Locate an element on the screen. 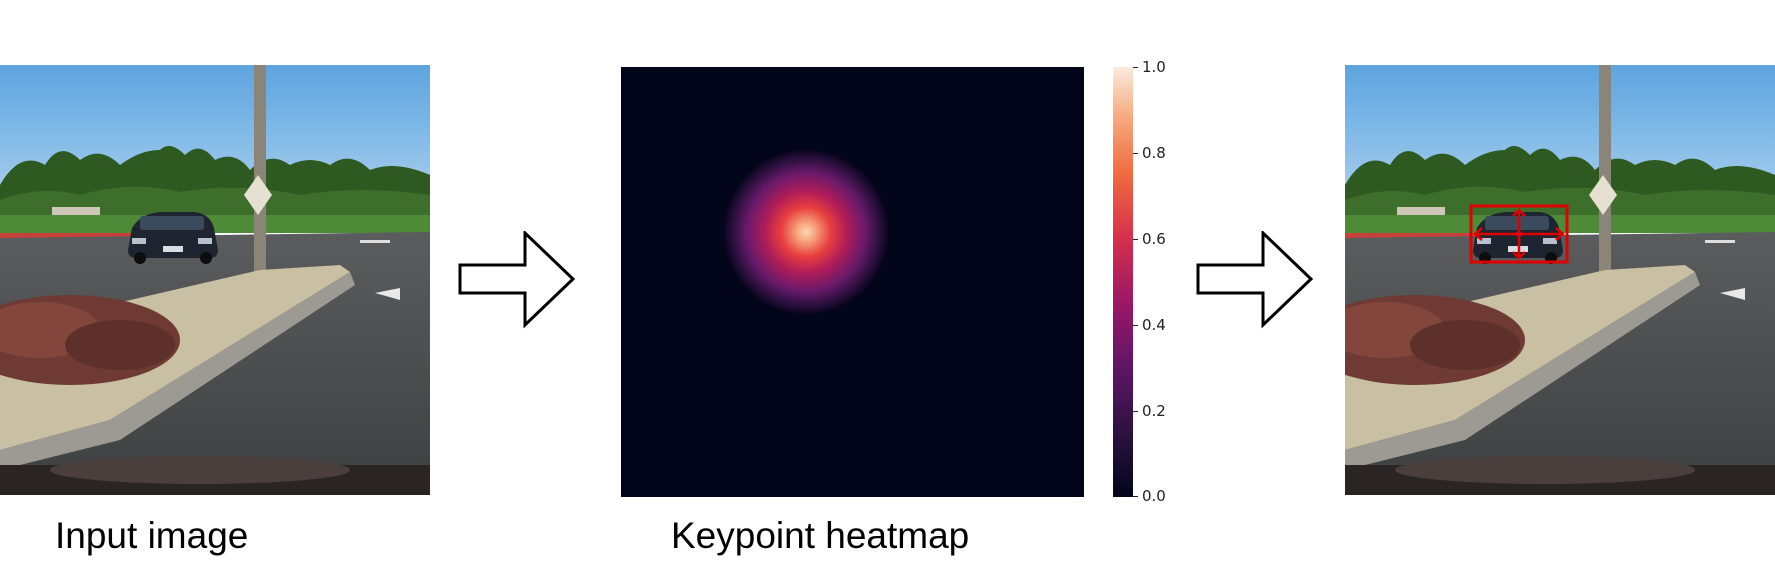  colorbar-tick-label: 0.2 is located at coordinates (1154, 411).